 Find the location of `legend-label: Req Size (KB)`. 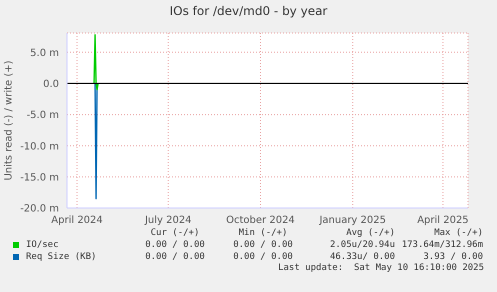

legend-label: Req Size (KB) is located at coordinates (61, 257).